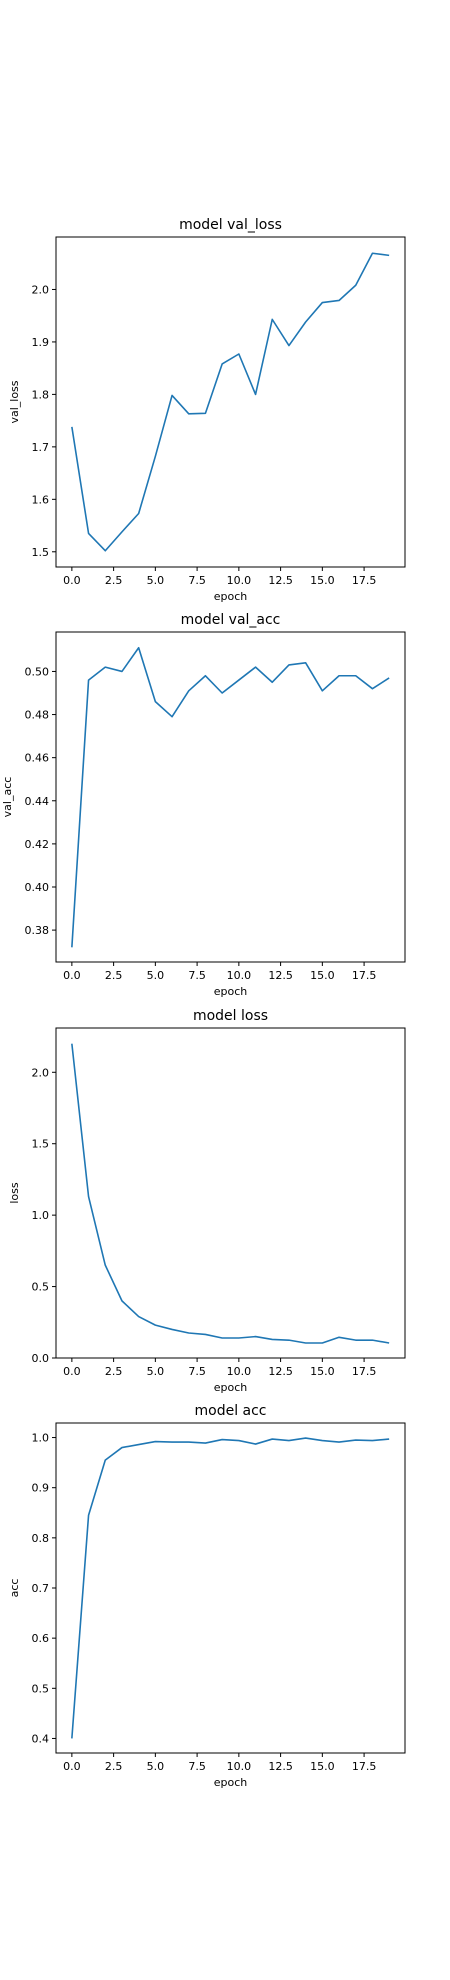  What do you see at coordinates (37, 887) in the screenshot?
I see `chart2-y-tick-label: 0.40` at bounding box center [37, 887].